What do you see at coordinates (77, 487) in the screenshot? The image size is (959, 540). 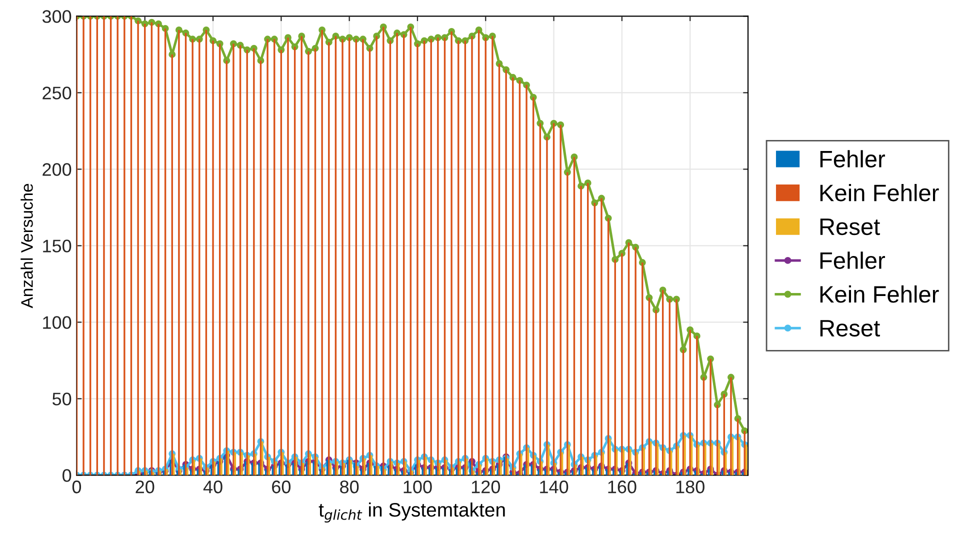 I see `x-tick-label: 0` at bounding box center [77, 487].